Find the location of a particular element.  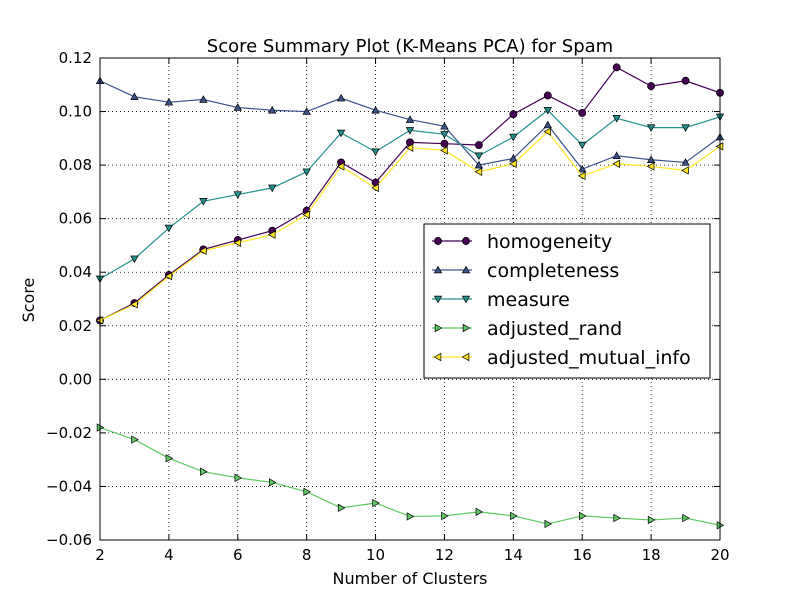

legend-label-adjusted-rand: adjusted_rand is located at coordinates (554, 329).